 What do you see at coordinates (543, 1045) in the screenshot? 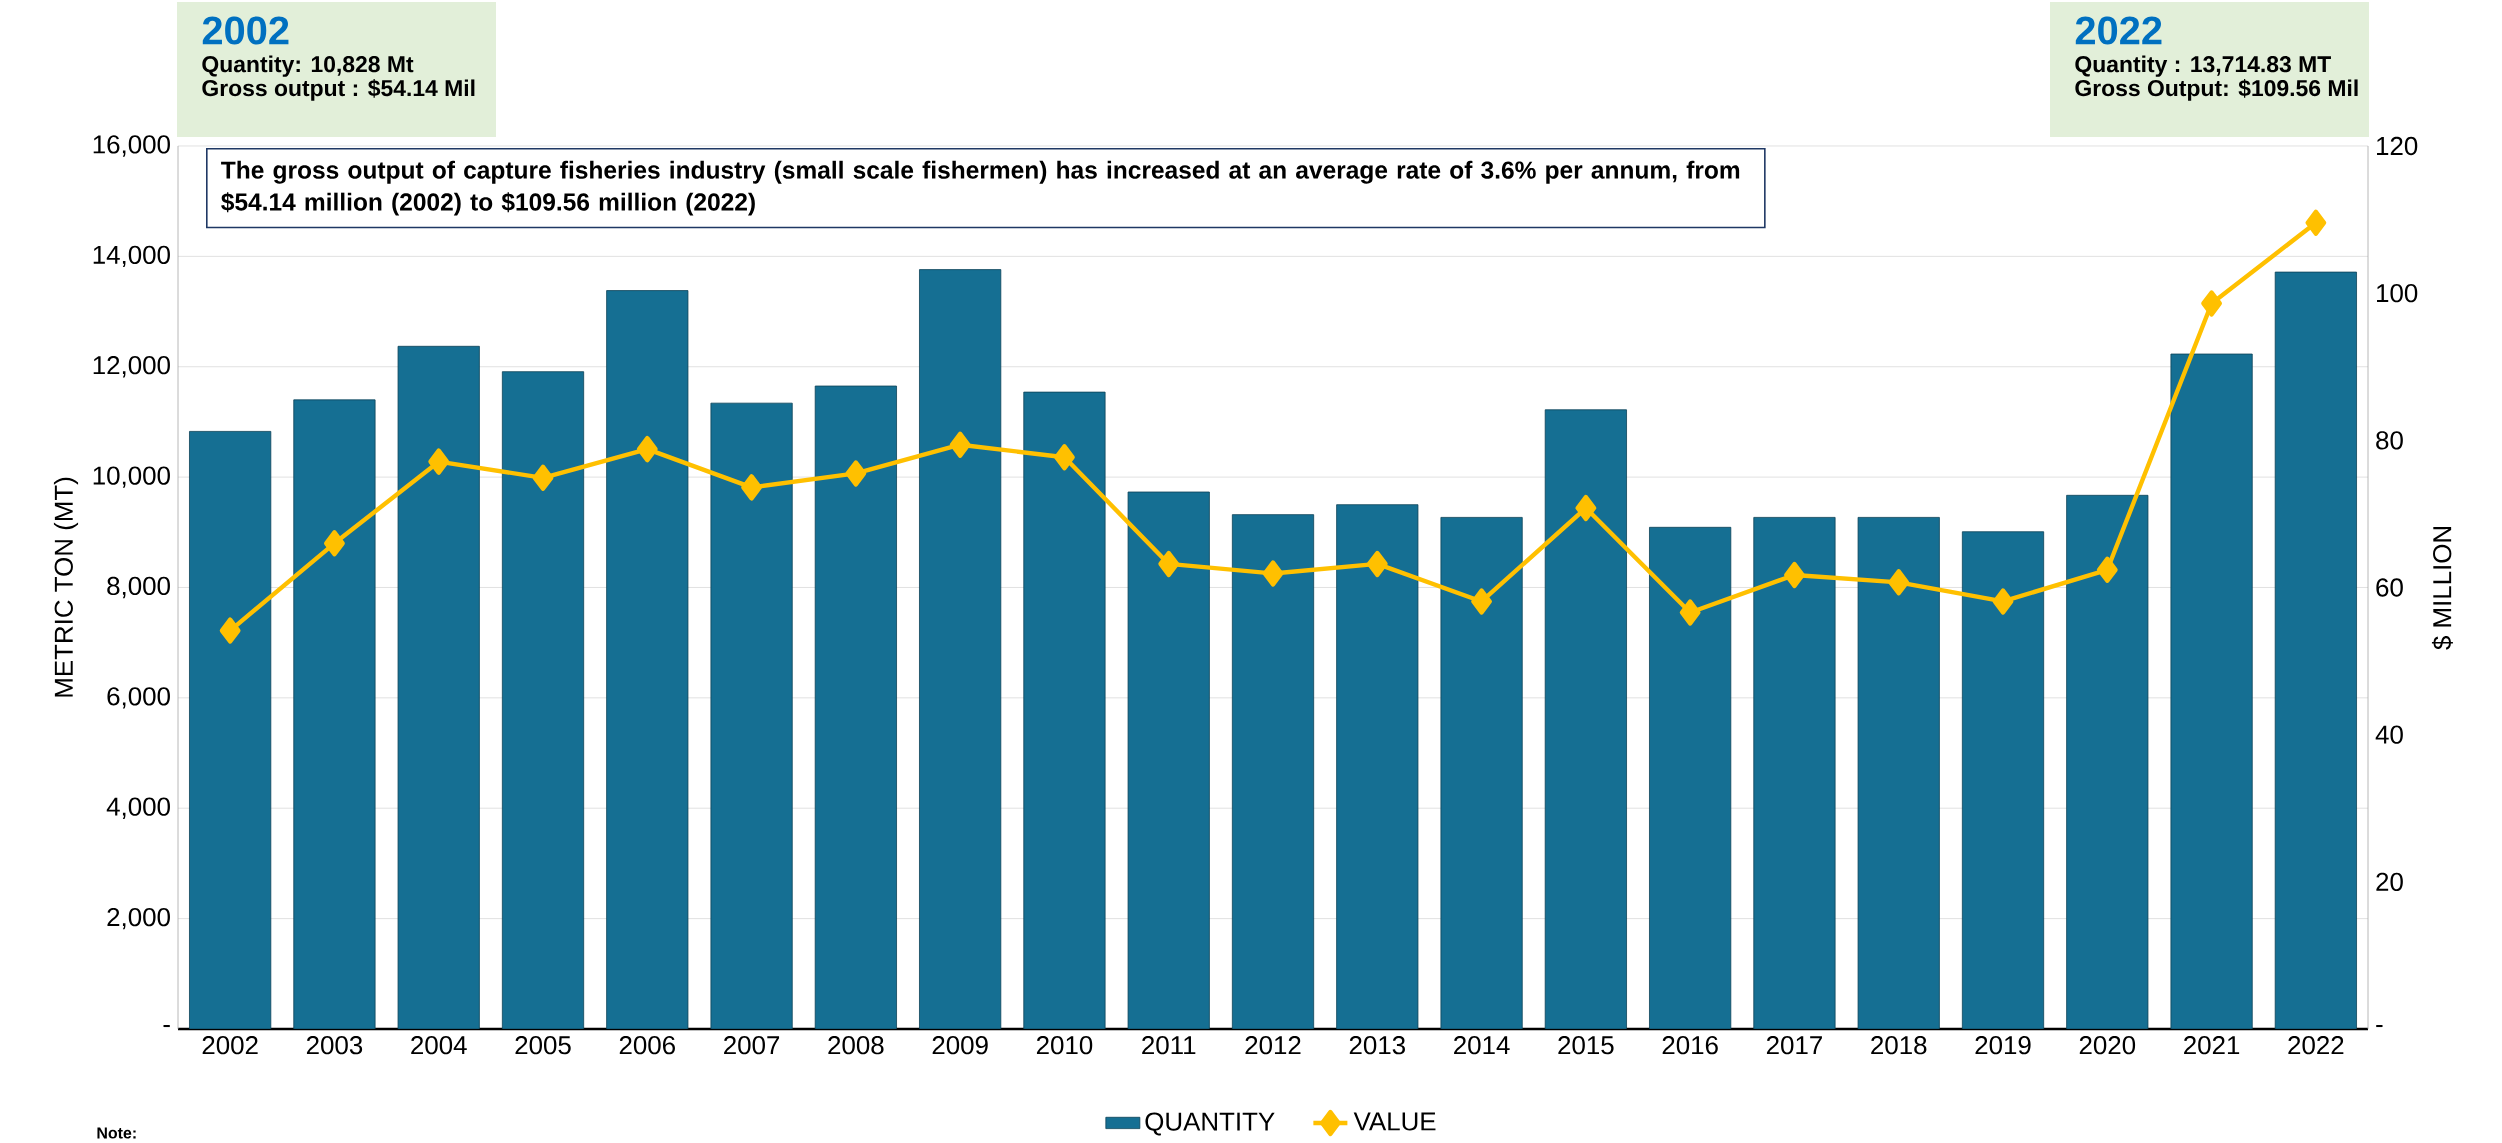
I see `x-tick-label: 2005` at bounding box center [543, 1045].